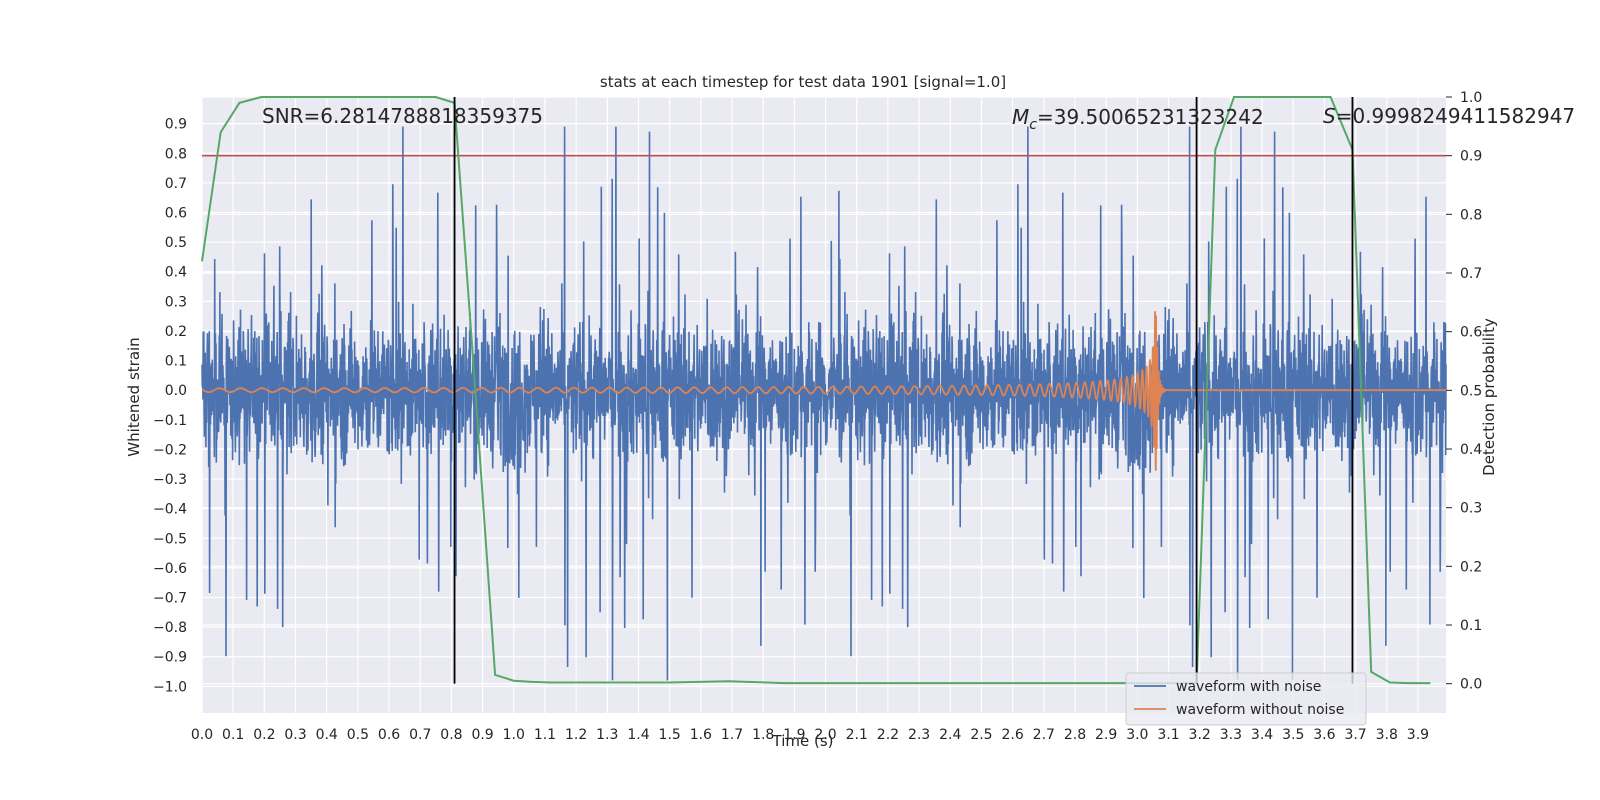  What do you see at coordinates (233, 735) in the screenshot?
I see `x-tick-label: 0.1` at bounding box center [233, 735].